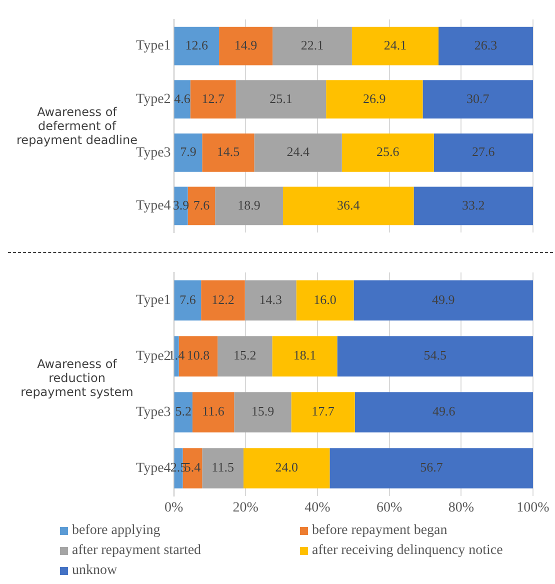 This screenshot has width=555, height=584. Describe the element at coordinates (407, 551) in the screenshot. I see `legend-label: after receiving delinquency notice` at that location.